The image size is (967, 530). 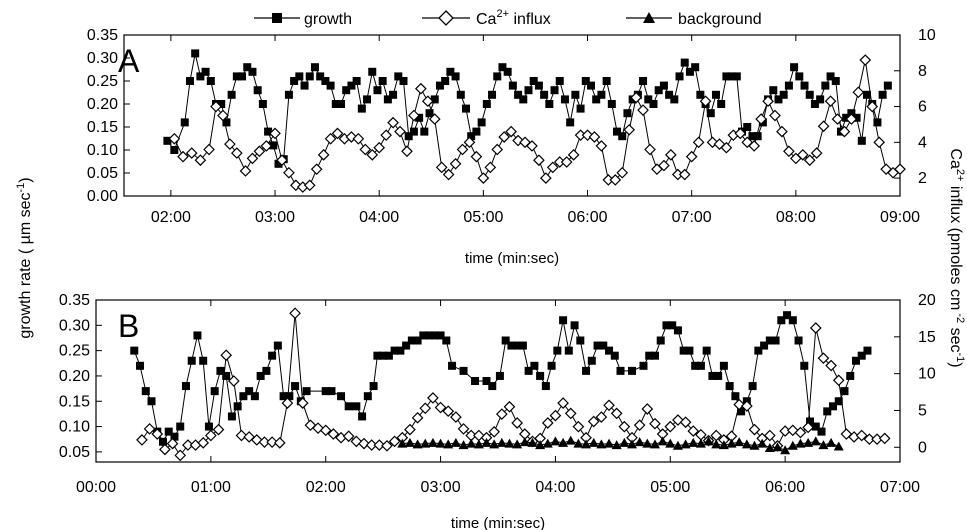 What do you see at coordinates (900, 487) in the screenshot?
I see `x-tick-label: 07:00` at bounding box center [900, 487].